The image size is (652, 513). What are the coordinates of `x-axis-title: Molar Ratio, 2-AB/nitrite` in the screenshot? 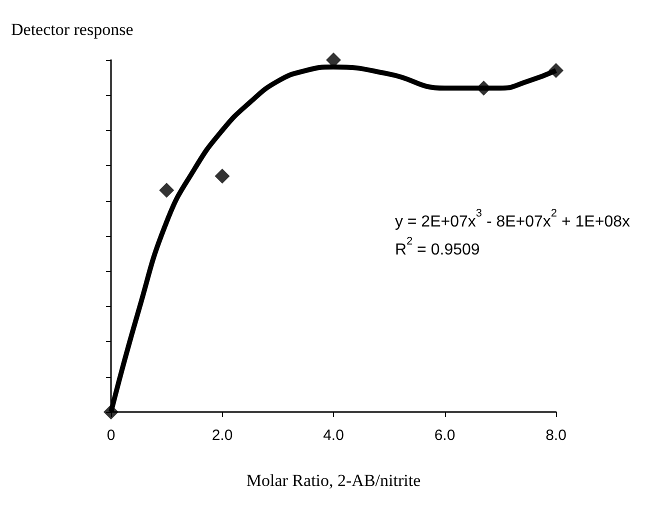 It's located at (333, 480).